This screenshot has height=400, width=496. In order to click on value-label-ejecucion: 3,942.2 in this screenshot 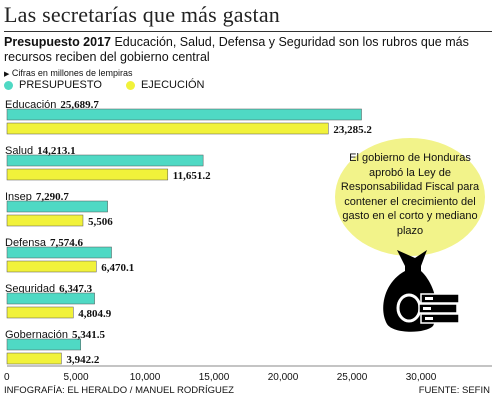, I will do `click(83, 360)`.